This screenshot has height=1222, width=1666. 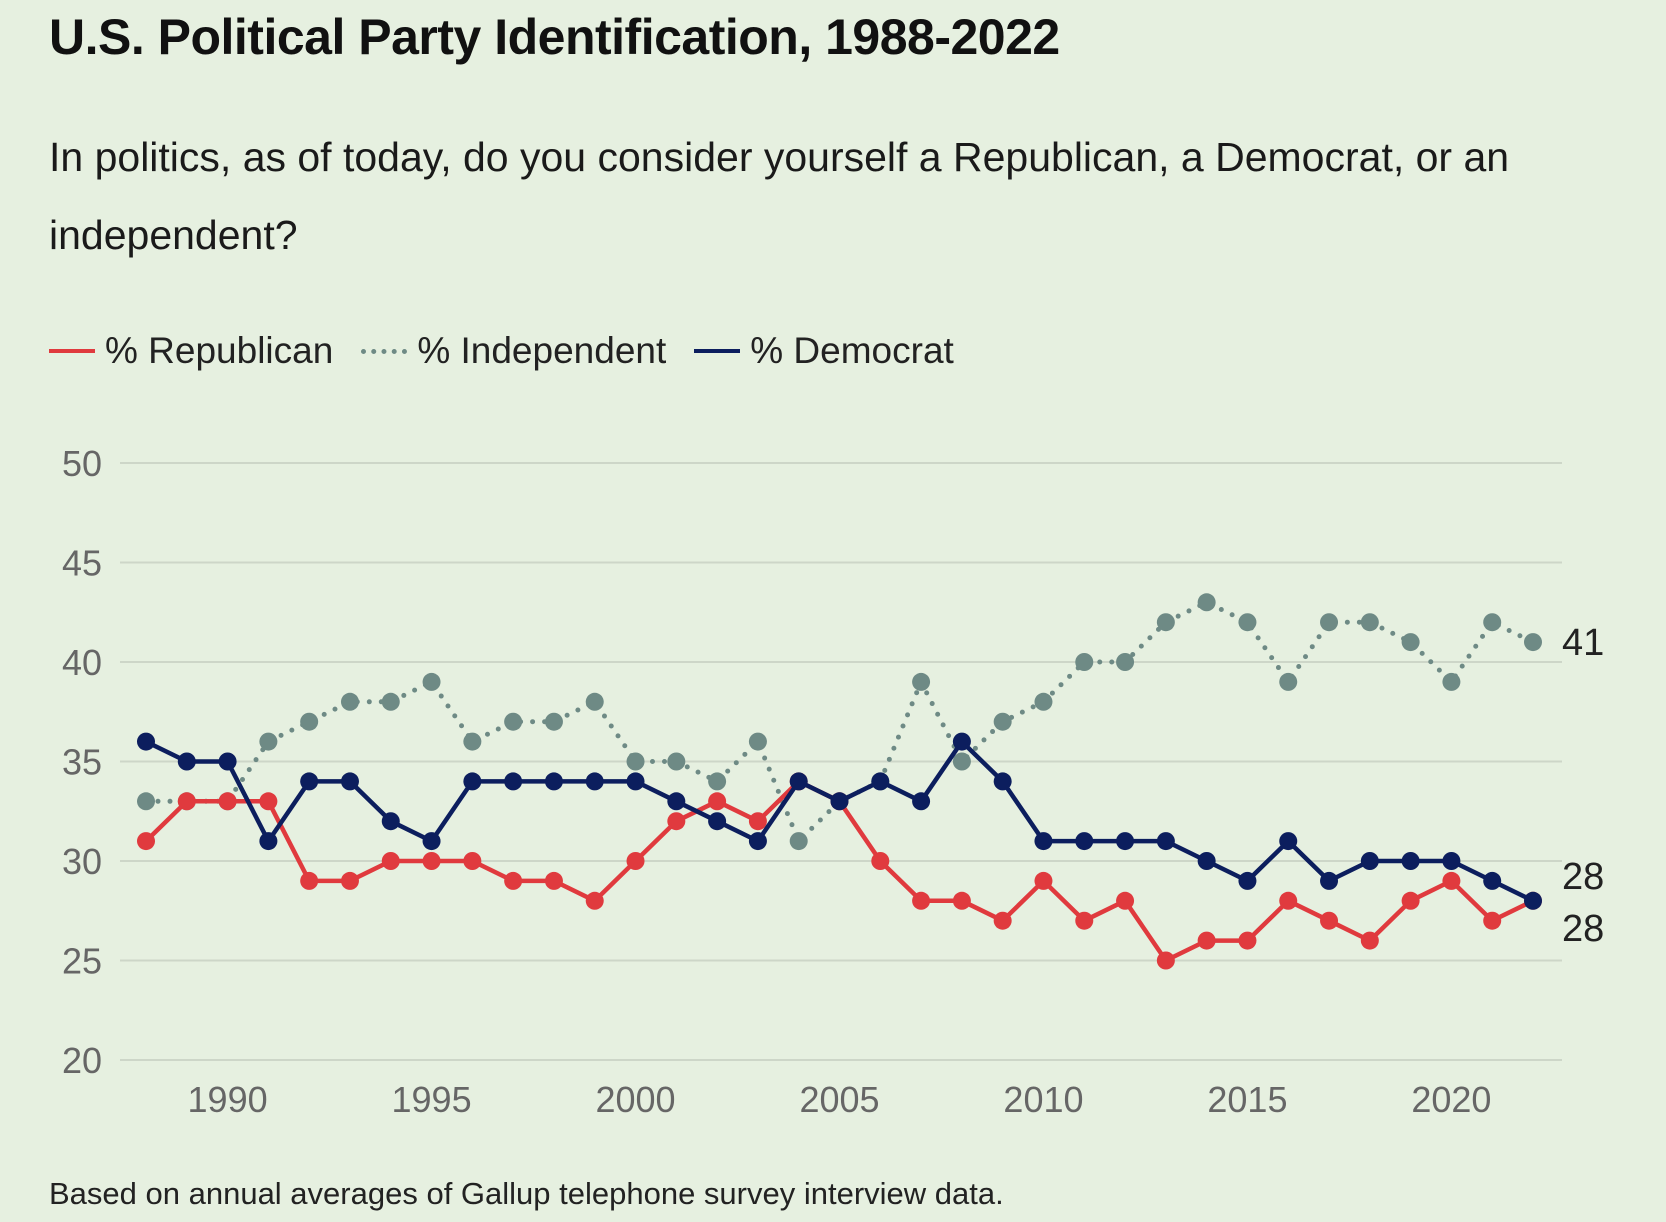 I want to click on end-label-democrat: 28, so click(x=1583, y=877).